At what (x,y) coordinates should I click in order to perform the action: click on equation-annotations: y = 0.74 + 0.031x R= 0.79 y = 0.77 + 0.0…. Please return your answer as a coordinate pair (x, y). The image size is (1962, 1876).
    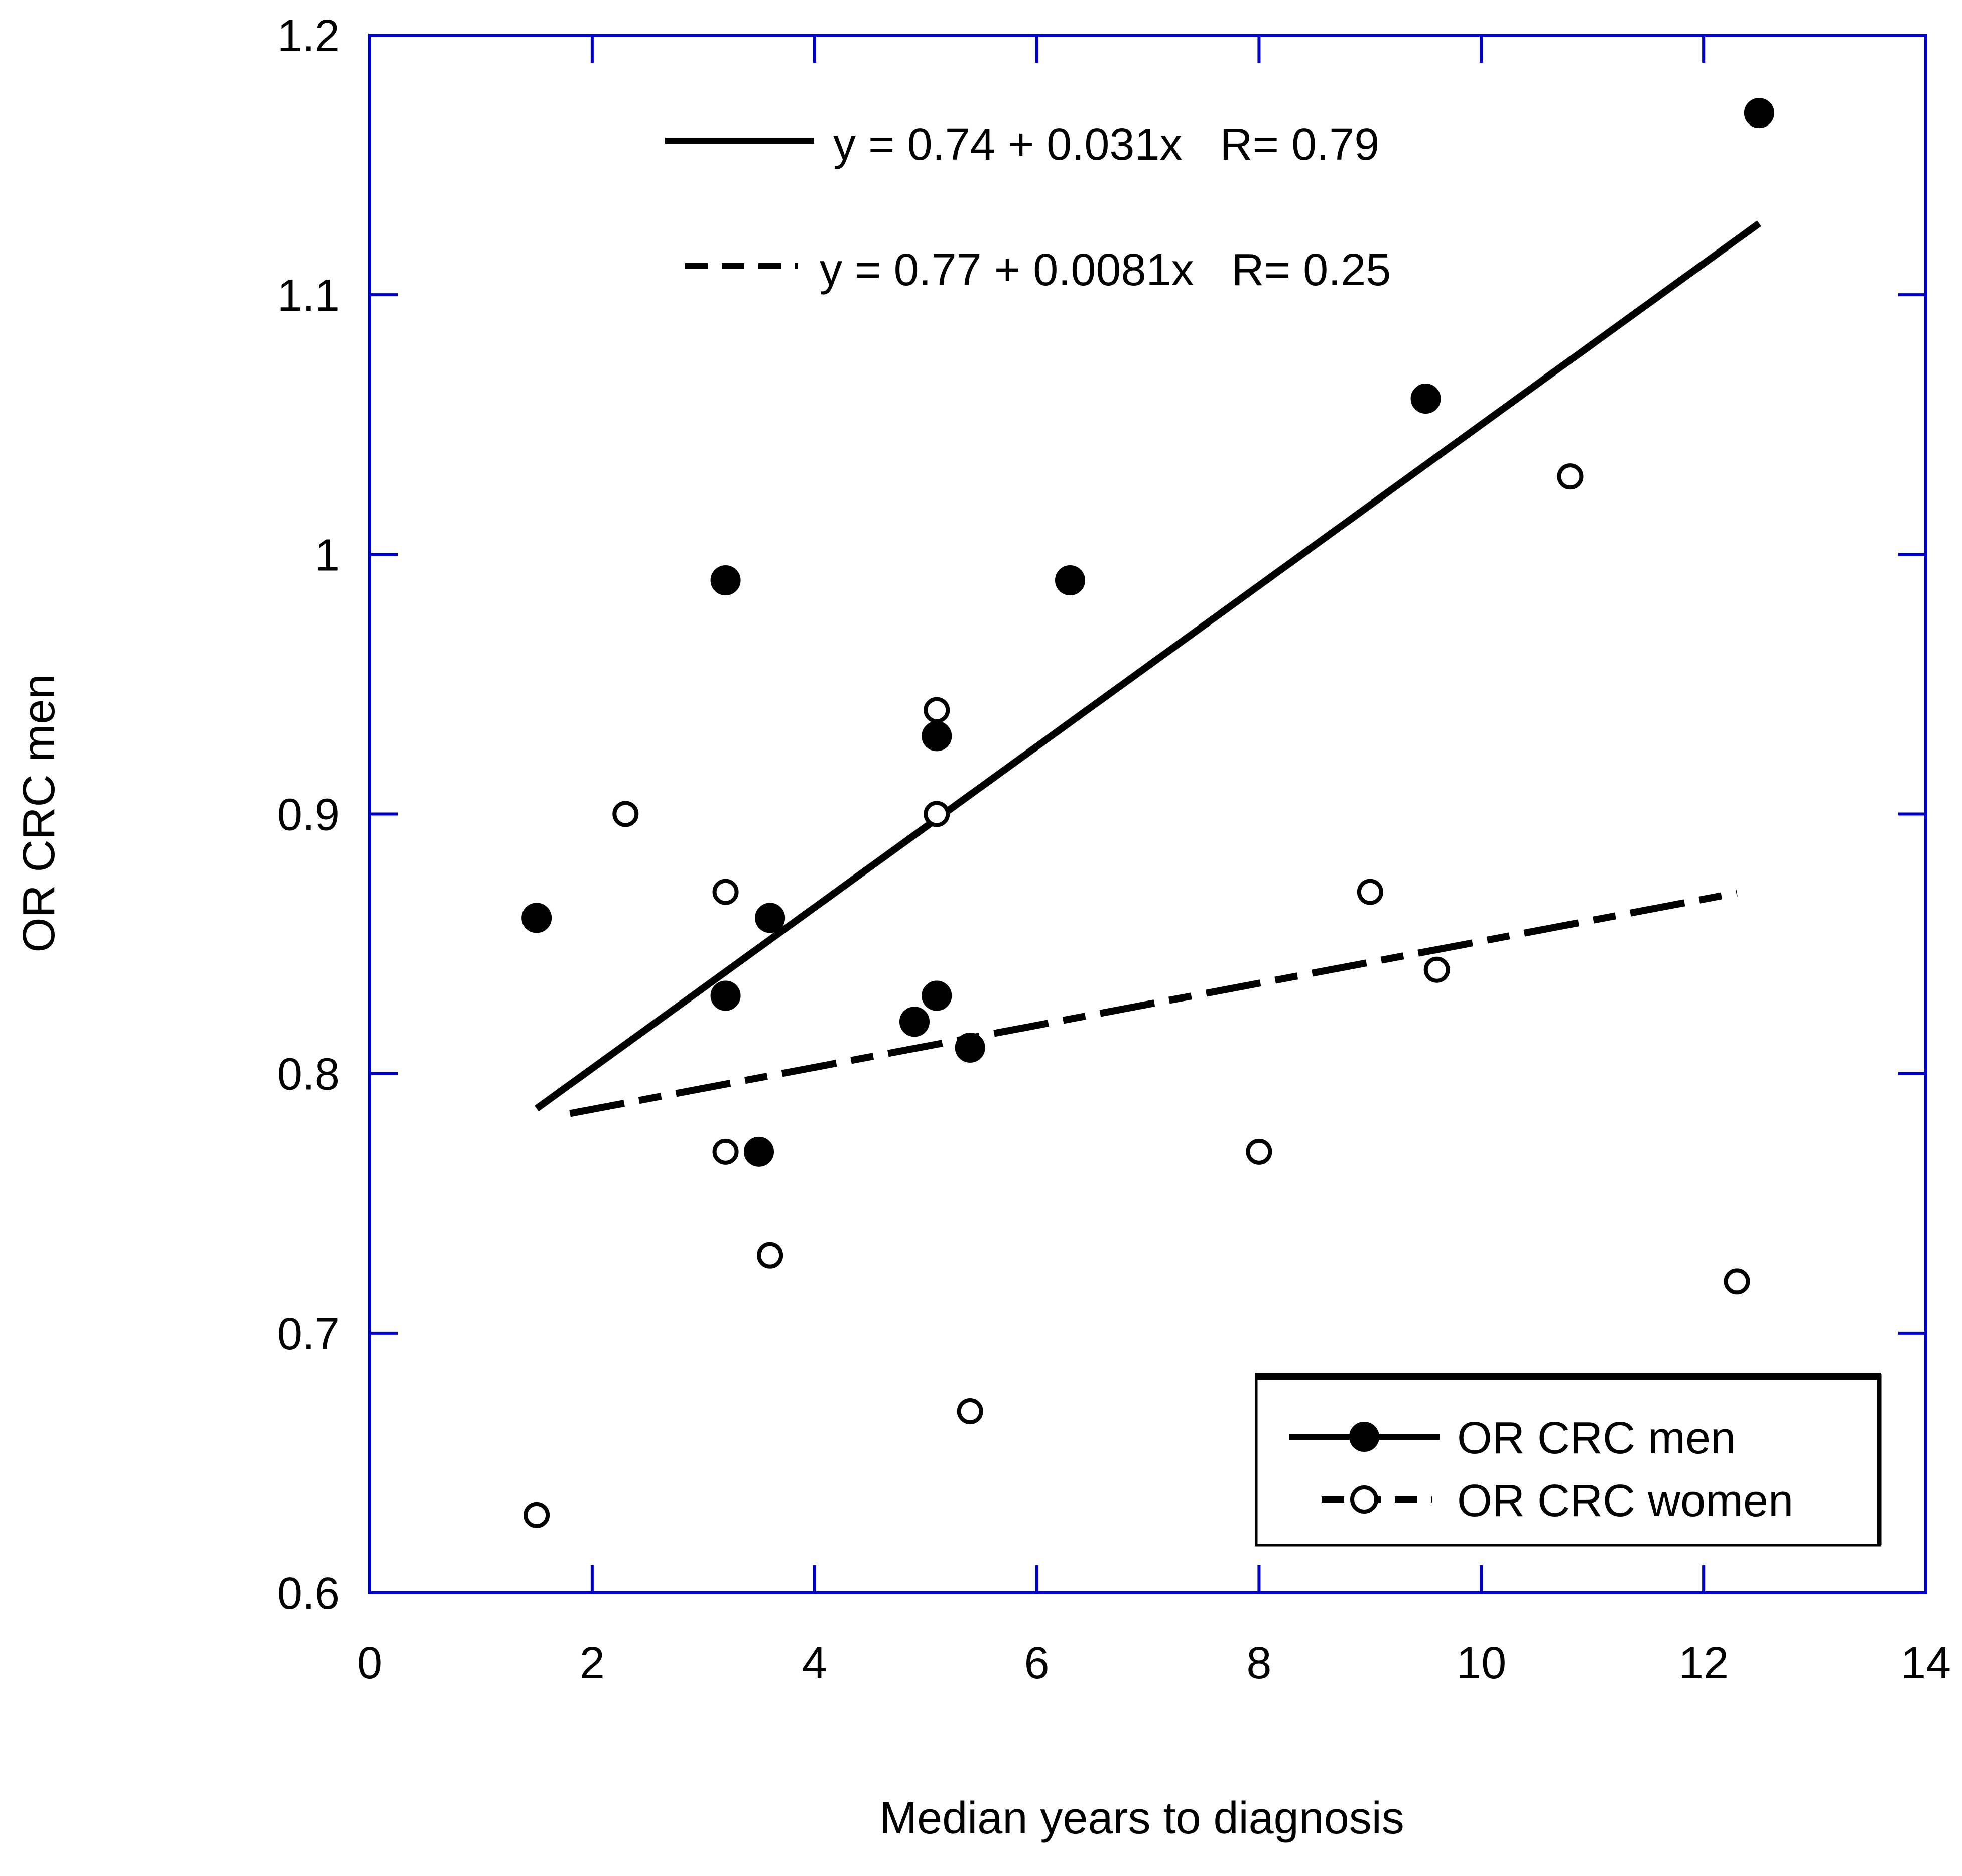
    Looking at the image, I should click on (1028, 207).